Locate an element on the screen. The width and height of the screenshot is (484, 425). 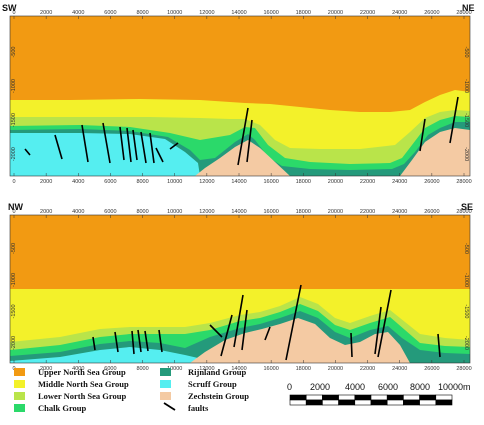
x-tick-label-top: 10000 is located at coordinates (174, 13).